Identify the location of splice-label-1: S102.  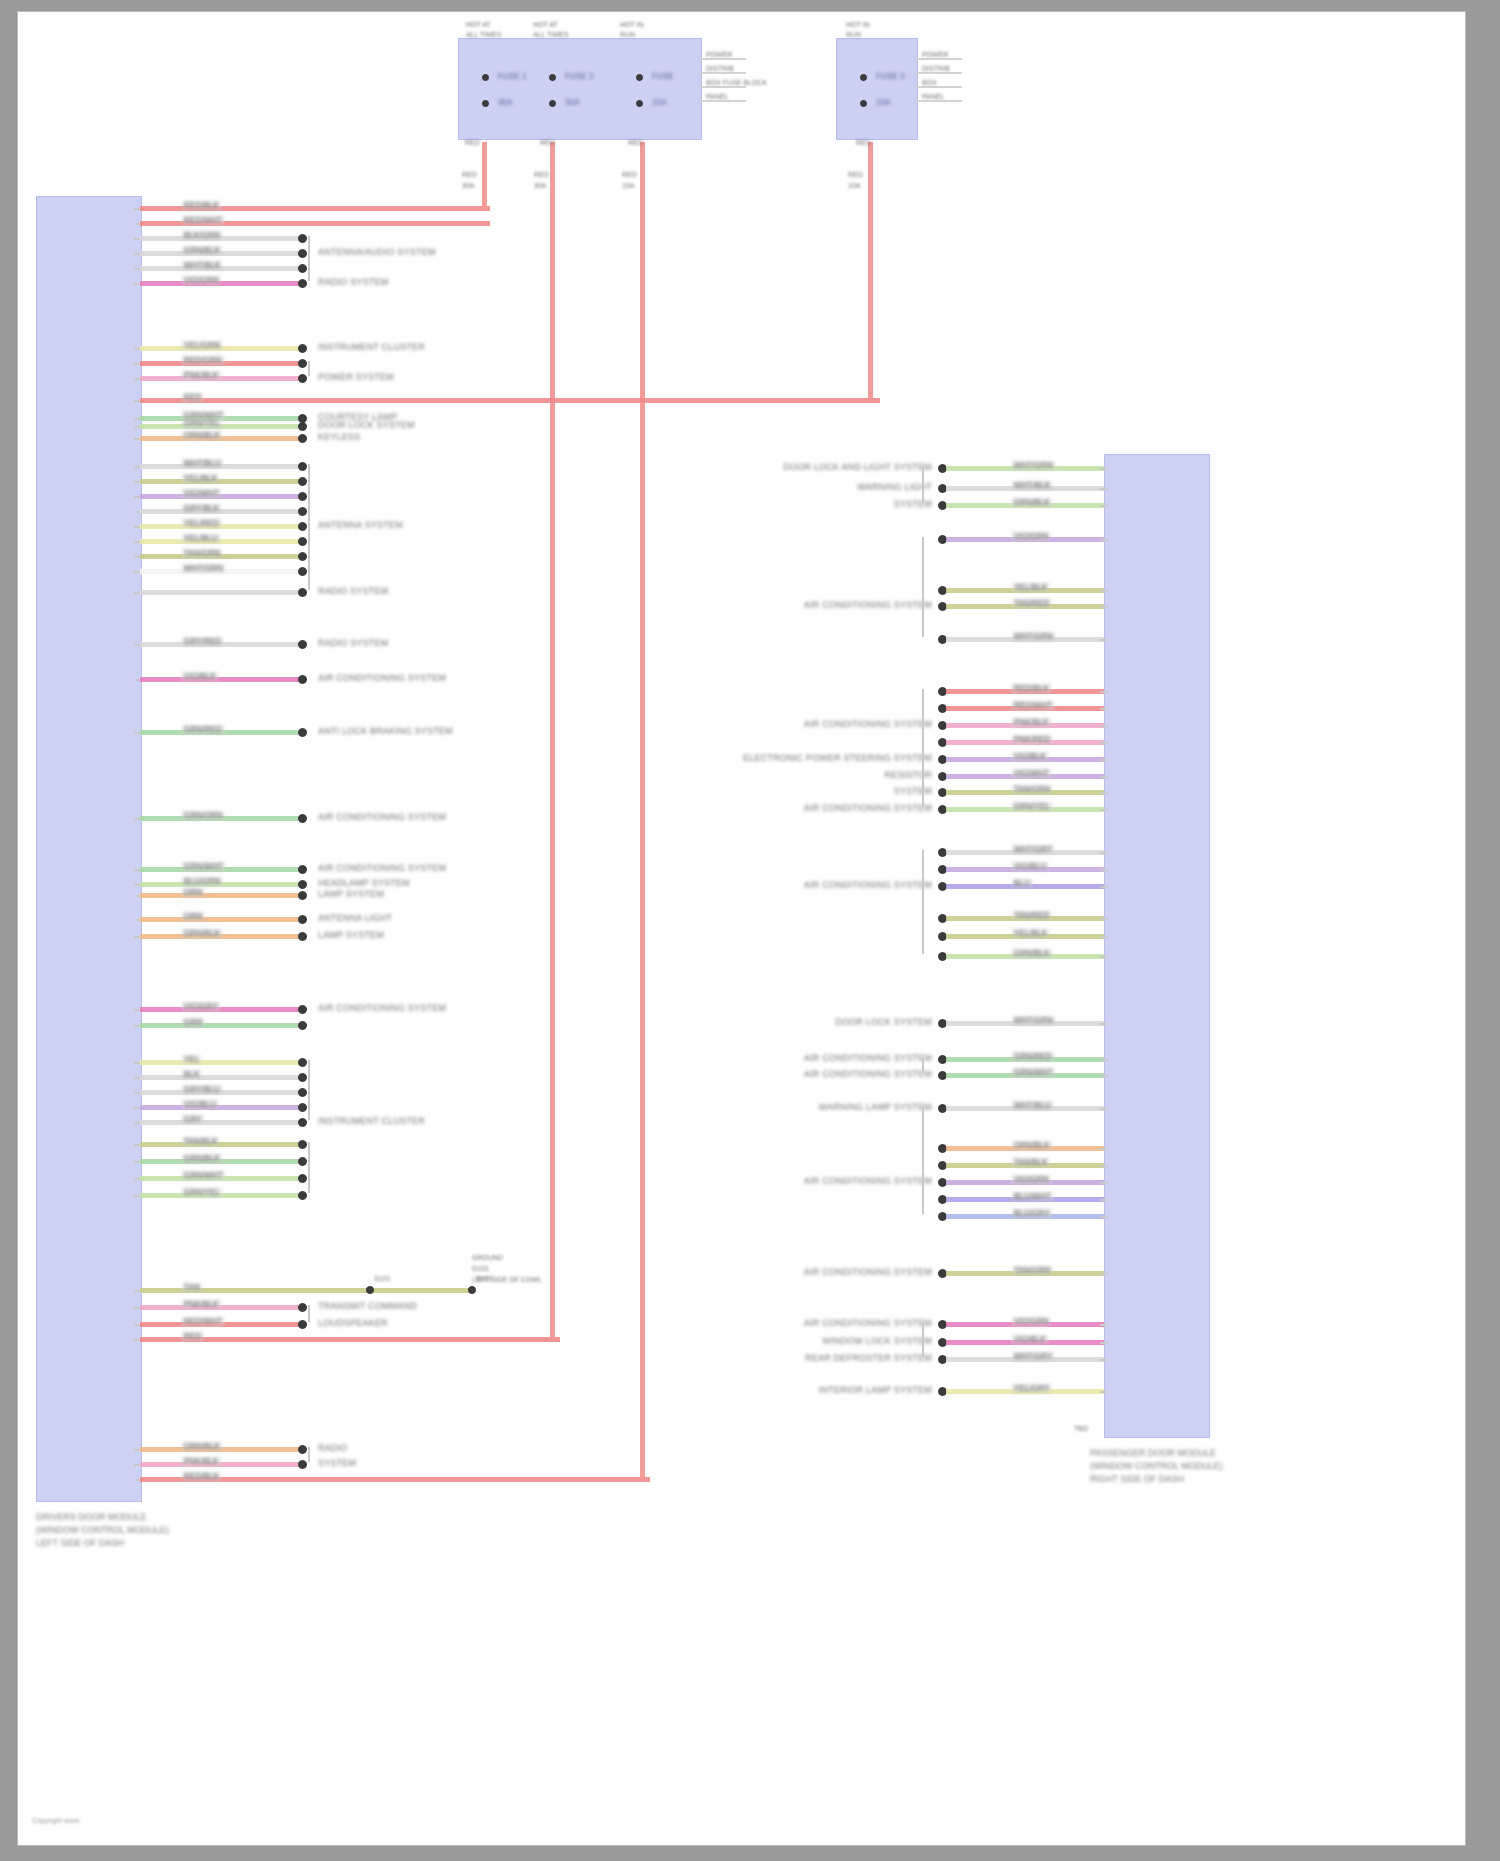
(484, 1279).